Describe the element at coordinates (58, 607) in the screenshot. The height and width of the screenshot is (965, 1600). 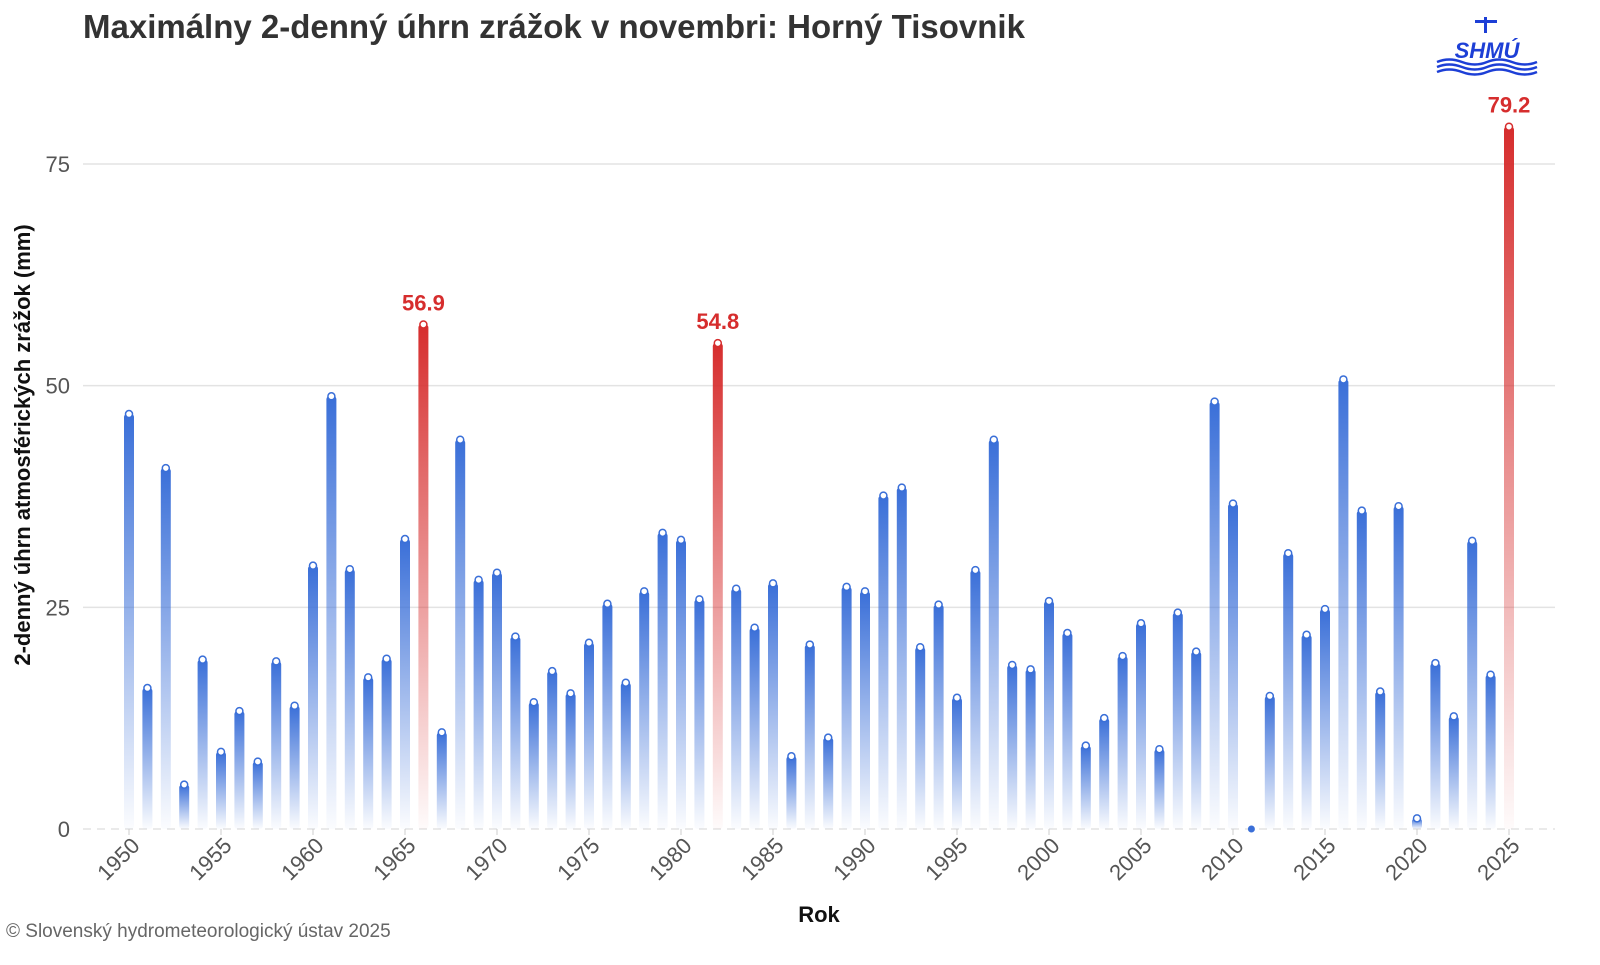
I see `y-tick-label: 25` at that location.